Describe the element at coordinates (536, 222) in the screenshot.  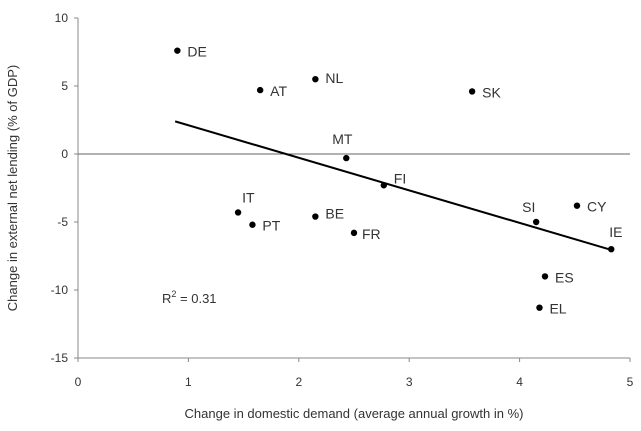
I see `data-point-si` at that location.